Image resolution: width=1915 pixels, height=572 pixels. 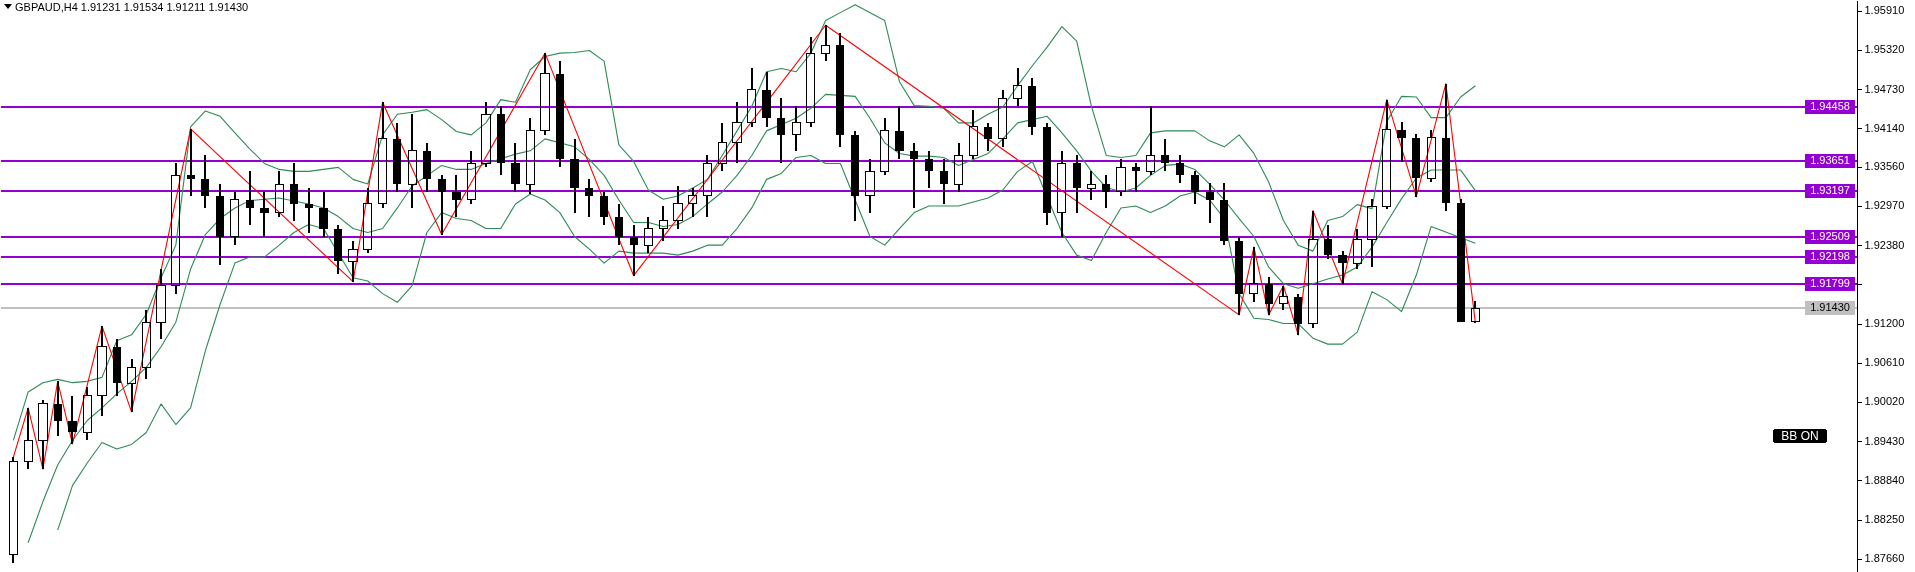 I want to click on ref-line-label: 1.91799, so click(x=1830, y=282).